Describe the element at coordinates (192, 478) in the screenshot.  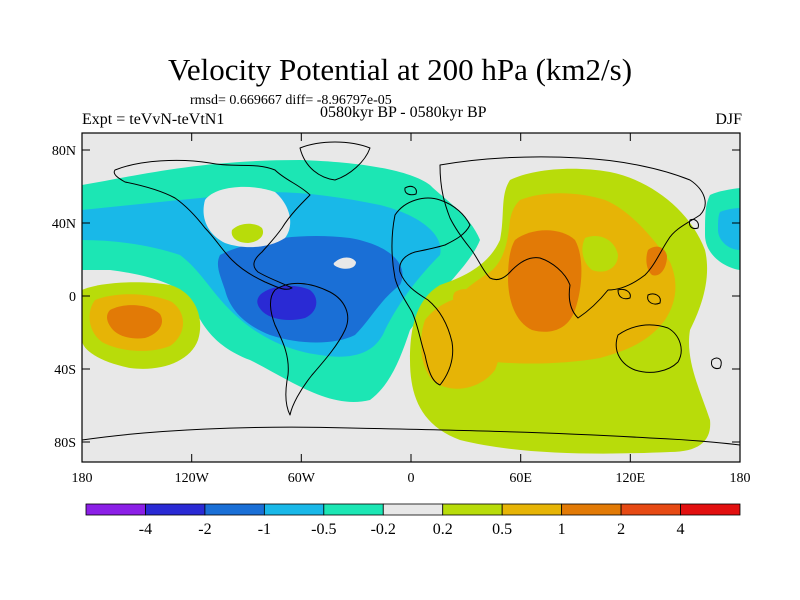
I see `lon-tick-label: 120W` at that location.